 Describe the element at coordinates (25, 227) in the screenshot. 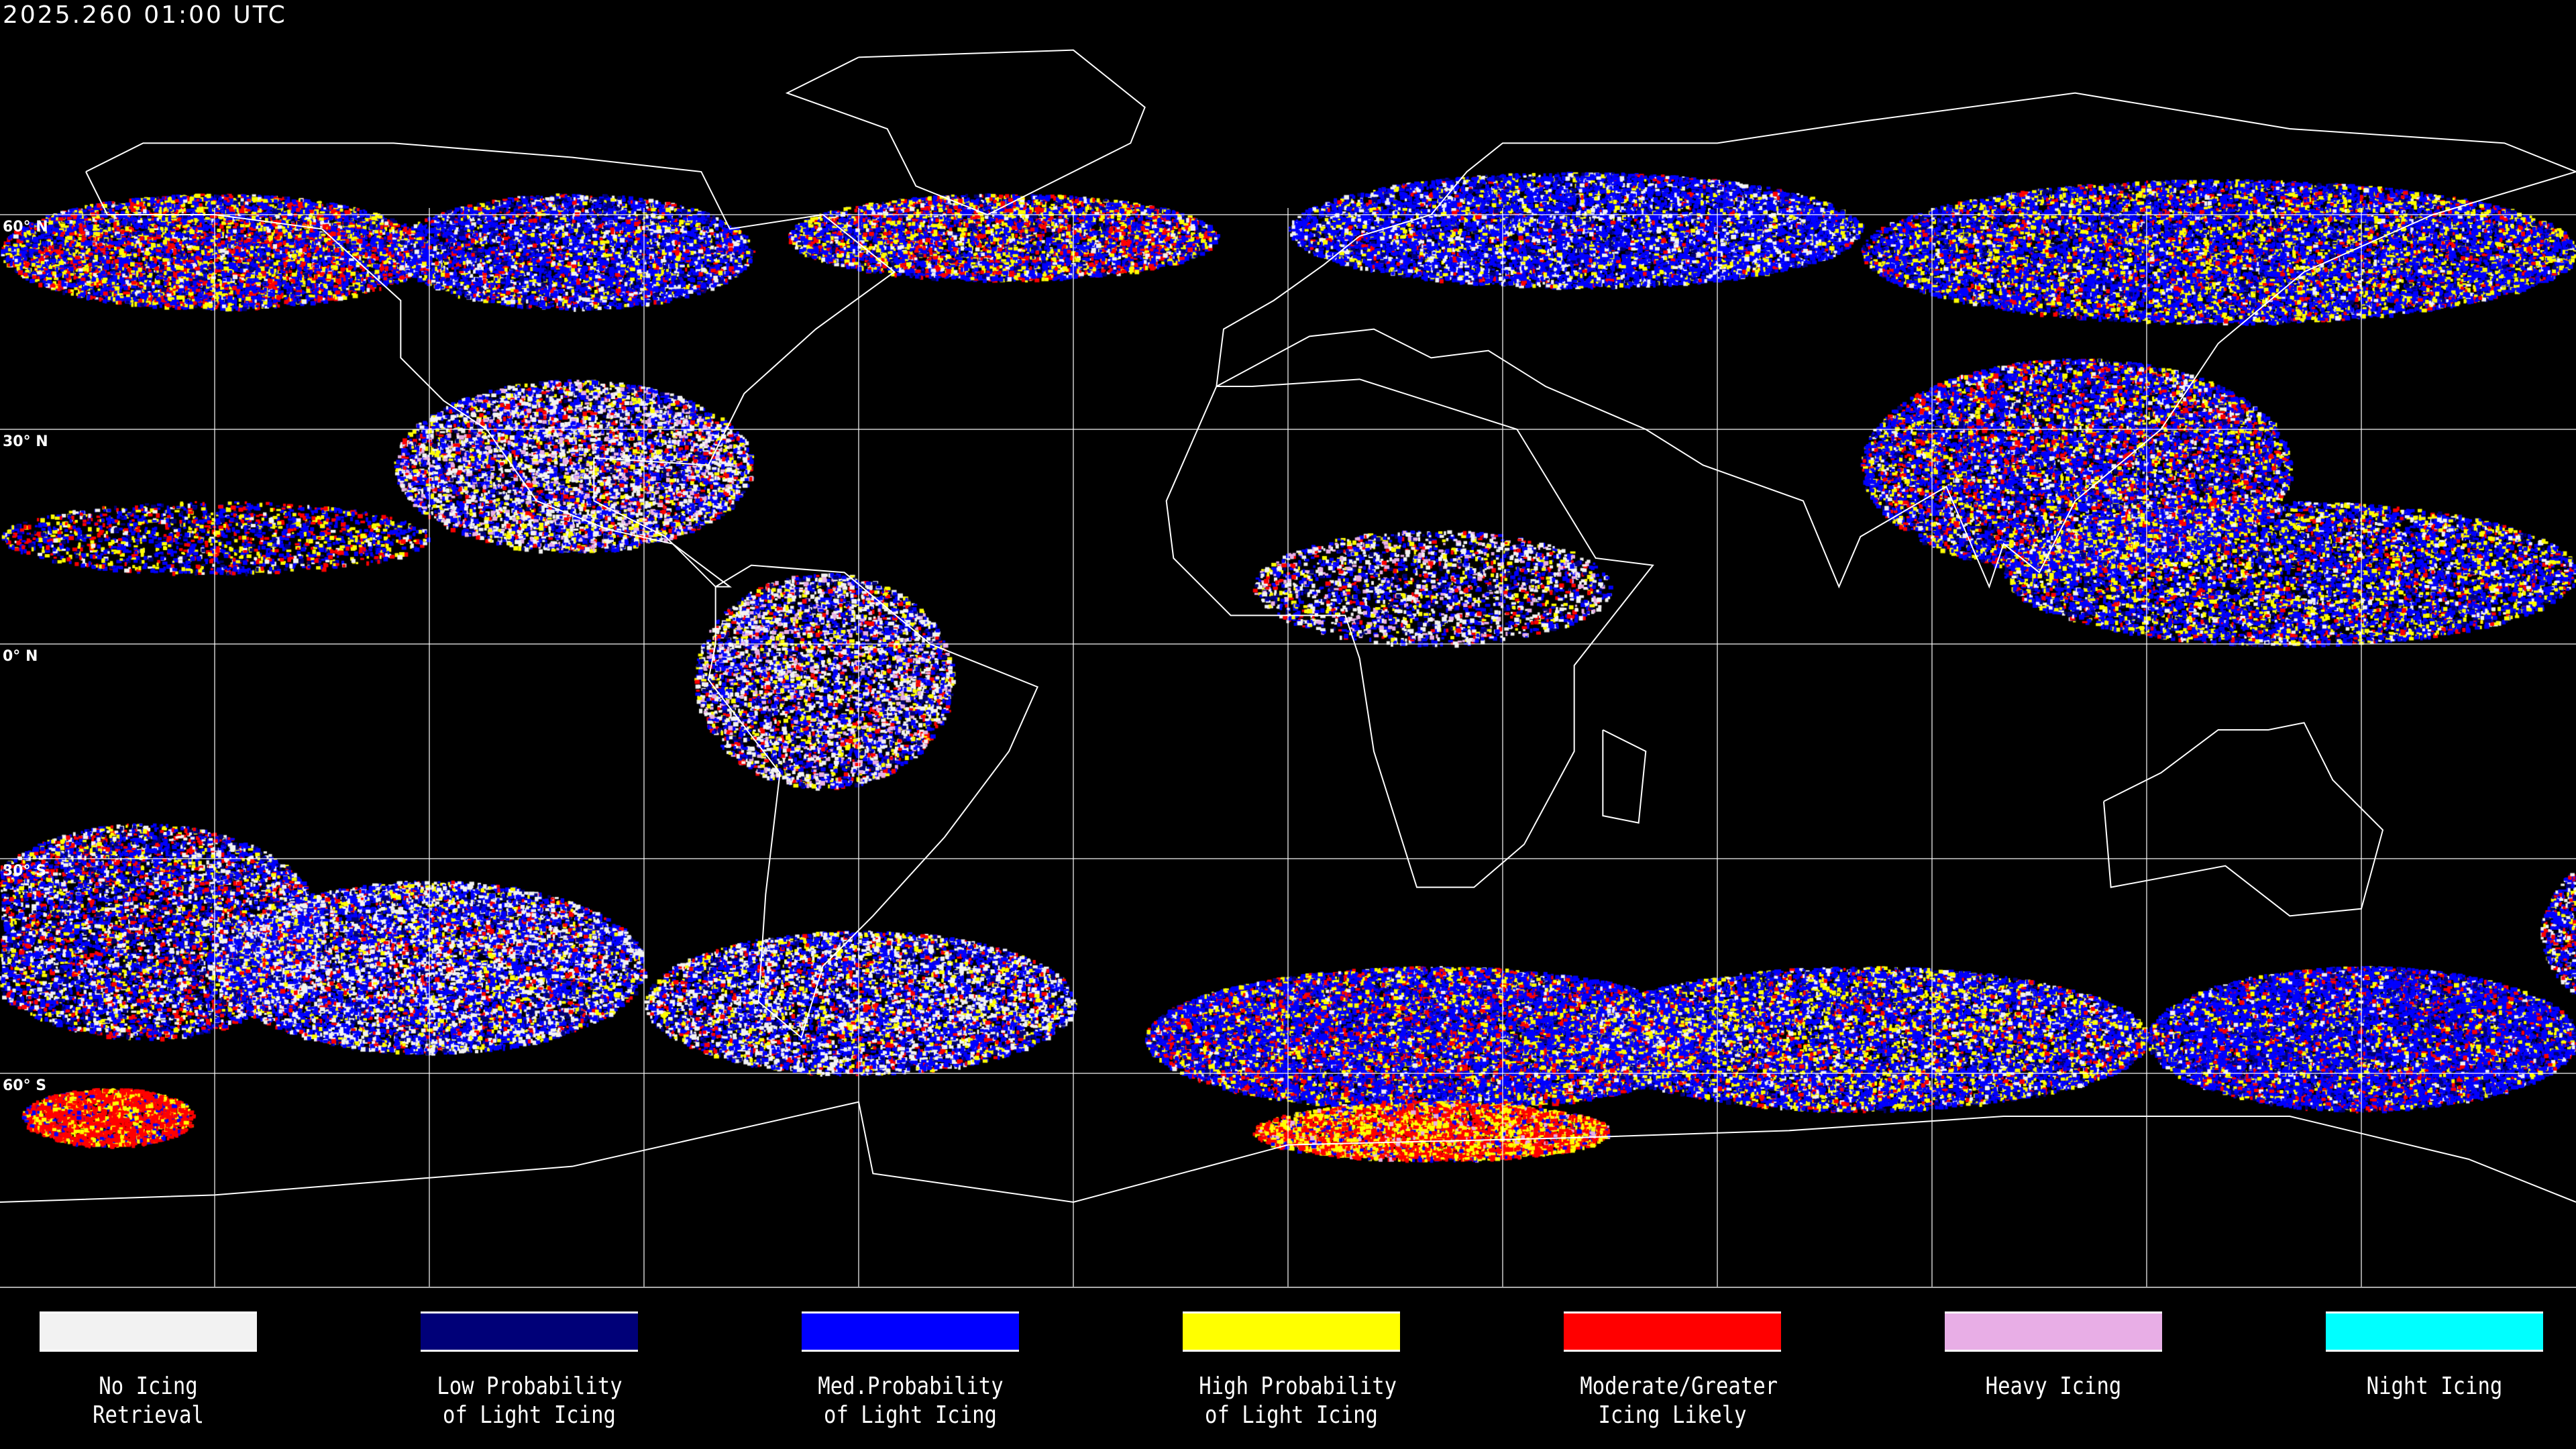

I see `lat-label-60n: 60° N` at that location.